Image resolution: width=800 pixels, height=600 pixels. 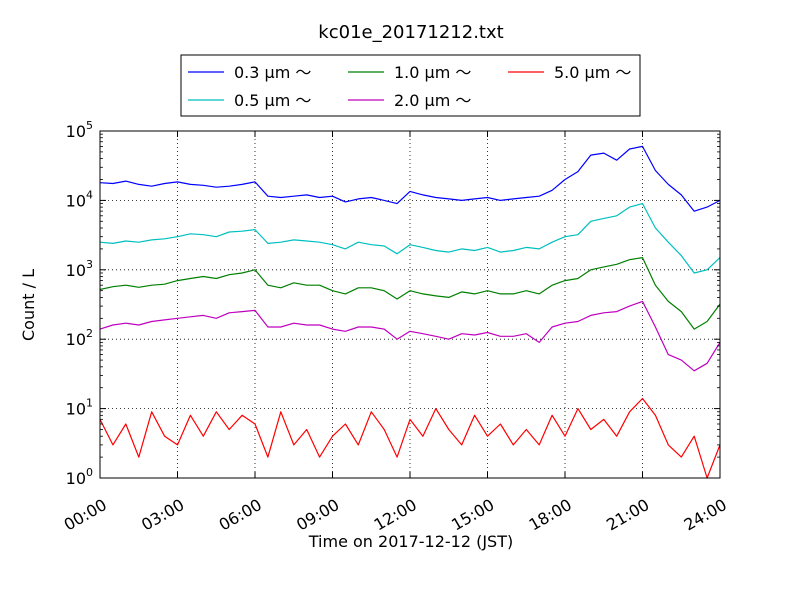 I want to click on legend: 0.3 μm ～ 0.5 μm ～ 1.0 μm ～ 2.0 μm ～ 5.0 μm ～, so click(x=410, y=85).